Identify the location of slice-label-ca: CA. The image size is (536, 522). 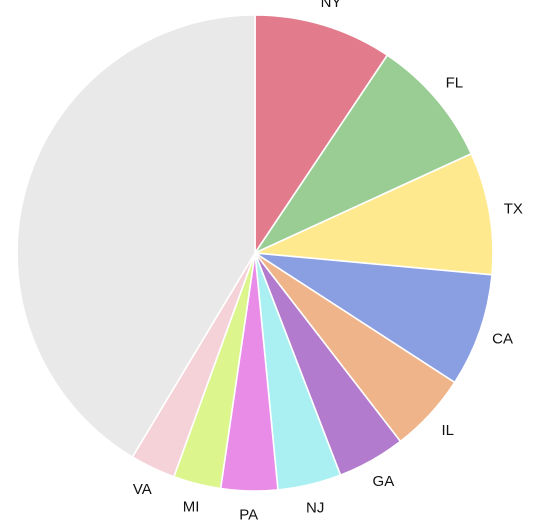
(502, 338).